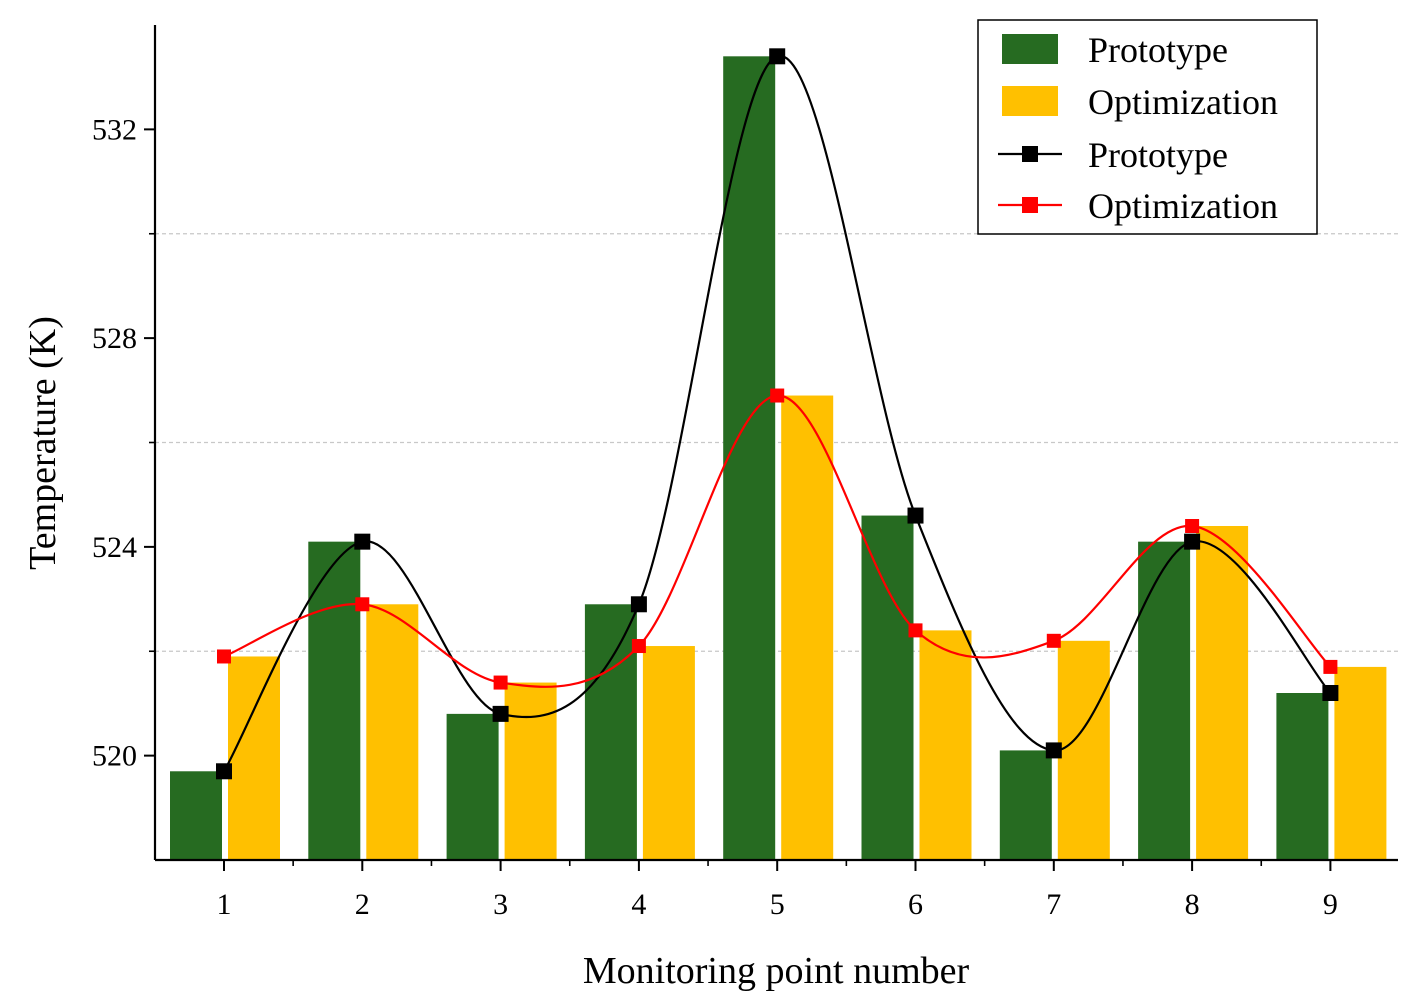 The width and height of the screenshot is (1415, 1008). Describe the element at coordinates (915, 904) in the screenshot. I see `x-tick-label: 6` at that location.